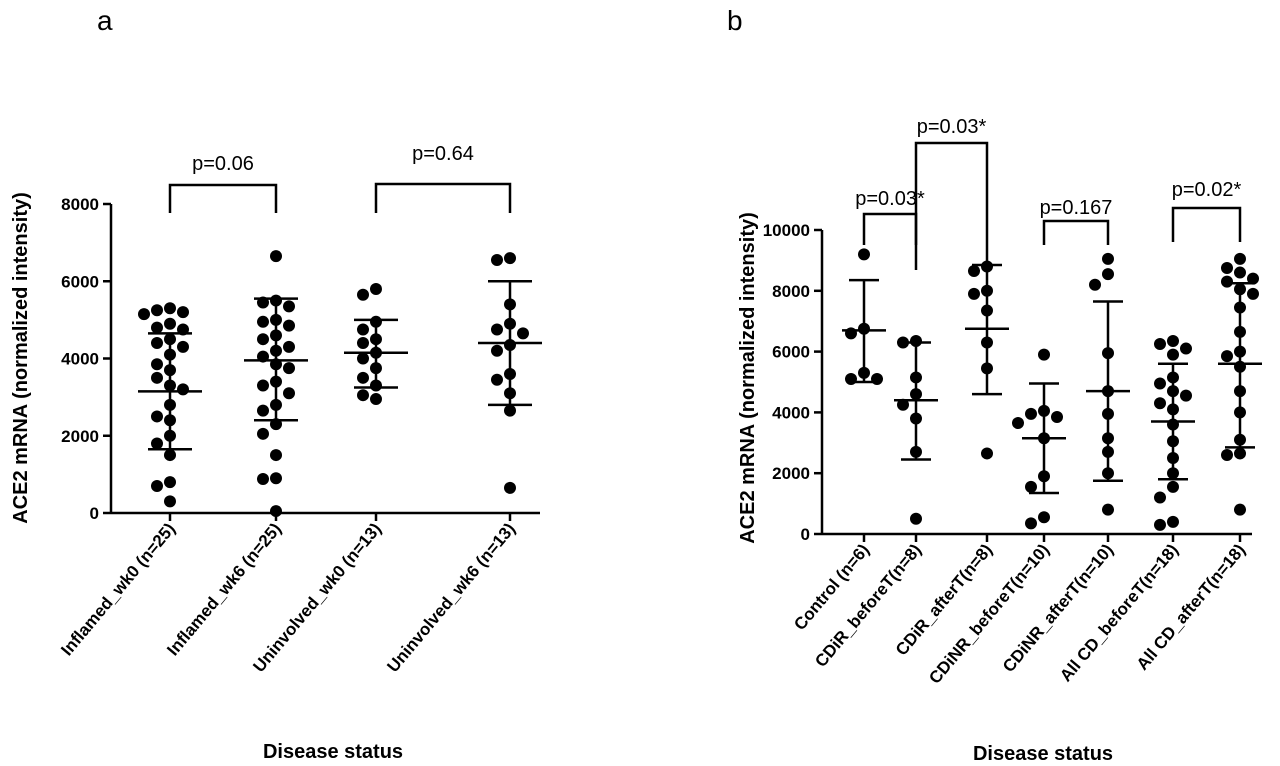 The width and height of the screenshot is (1280, 766). What do you see at coordinates (443, 154) in the screenshot?
I see `p-value-label: p=0.64` at bounding box center [443, 154].